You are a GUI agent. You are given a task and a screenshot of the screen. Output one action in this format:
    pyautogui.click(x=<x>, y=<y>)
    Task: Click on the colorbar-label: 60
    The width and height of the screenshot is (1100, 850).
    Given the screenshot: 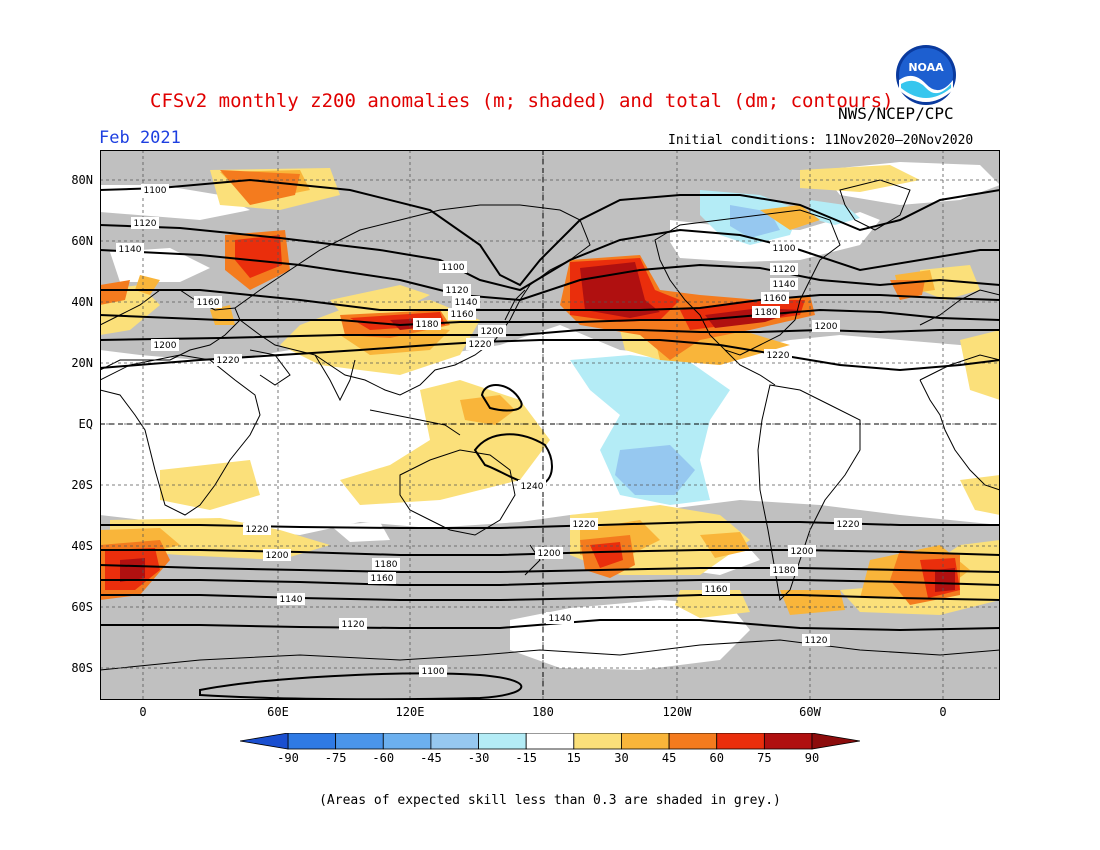 What is the action you would take?
    pyautogui.click(x=716, y=758)
    